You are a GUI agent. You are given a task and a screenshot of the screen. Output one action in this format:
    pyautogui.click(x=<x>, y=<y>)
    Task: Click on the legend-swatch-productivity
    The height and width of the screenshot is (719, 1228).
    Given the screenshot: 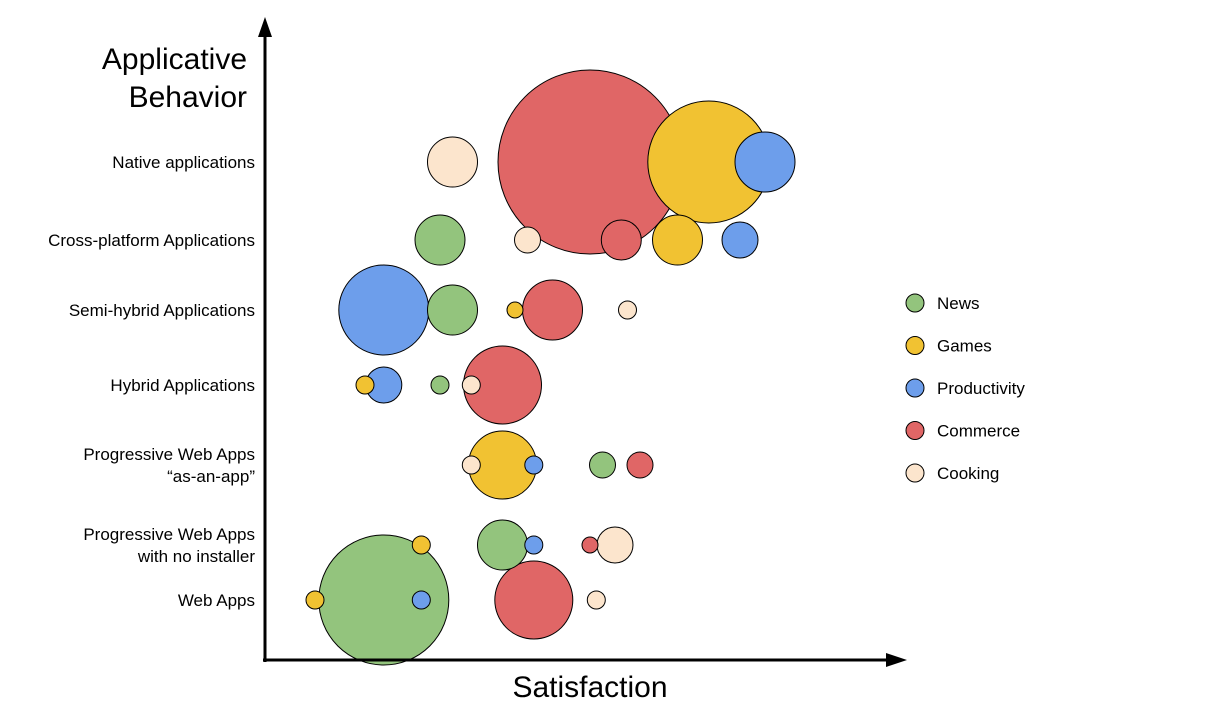 What is the action you would take?
    pyautogui.click(x=915, y=388)
    